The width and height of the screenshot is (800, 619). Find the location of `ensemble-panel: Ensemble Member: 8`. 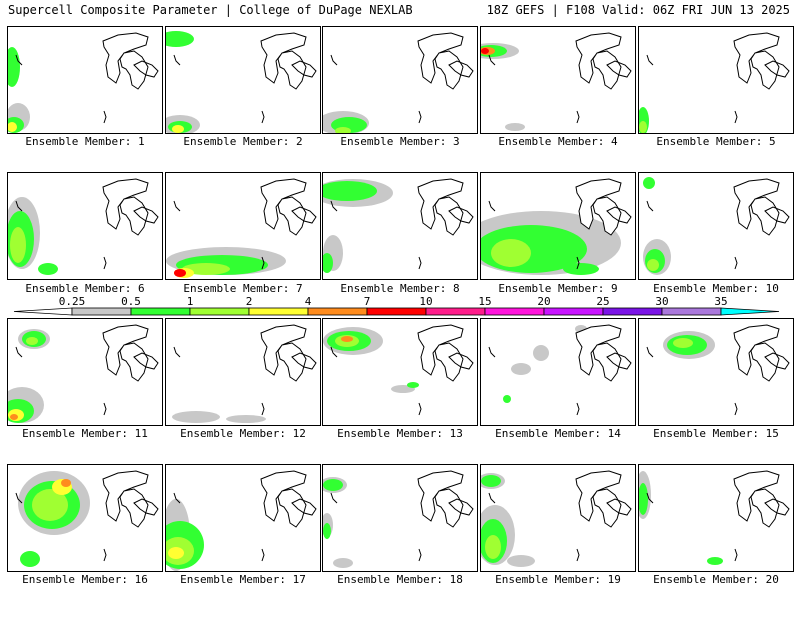

ensemble-panel: Ensemble Member: 8 is located at coordinates (400, 249).